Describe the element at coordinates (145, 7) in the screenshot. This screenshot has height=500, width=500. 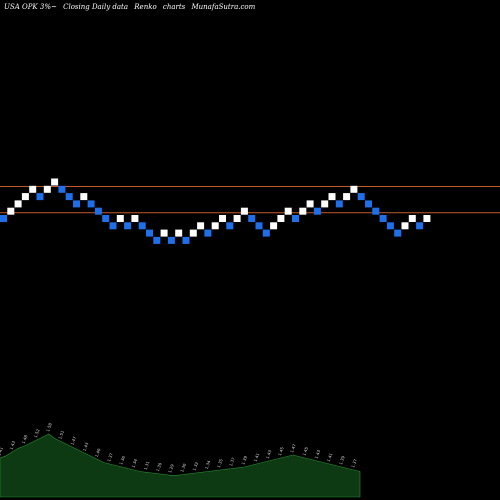
I see `chart-style-label: Renko` at that location.